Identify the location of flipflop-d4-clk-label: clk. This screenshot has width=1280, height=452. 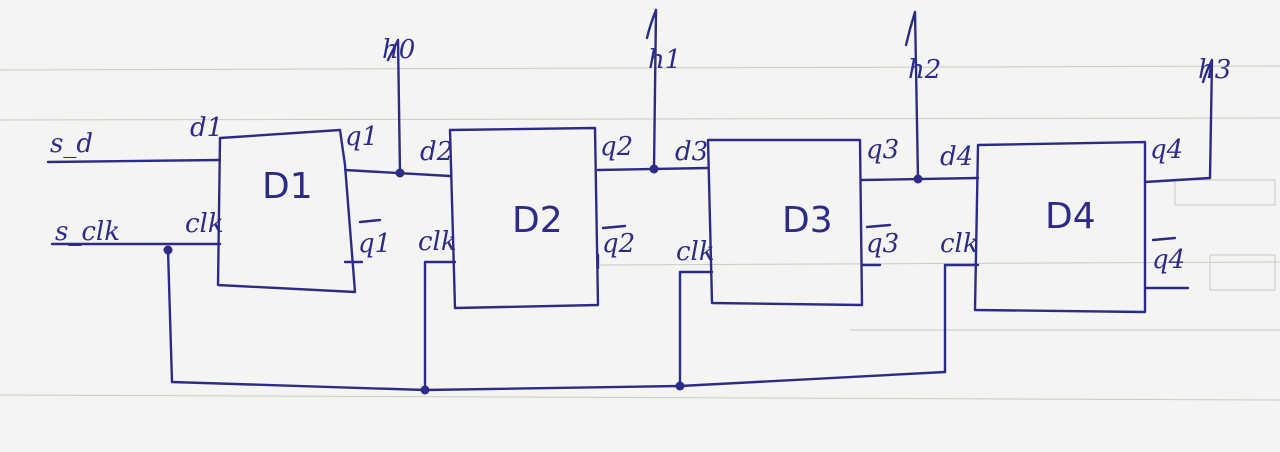
(959, 244).